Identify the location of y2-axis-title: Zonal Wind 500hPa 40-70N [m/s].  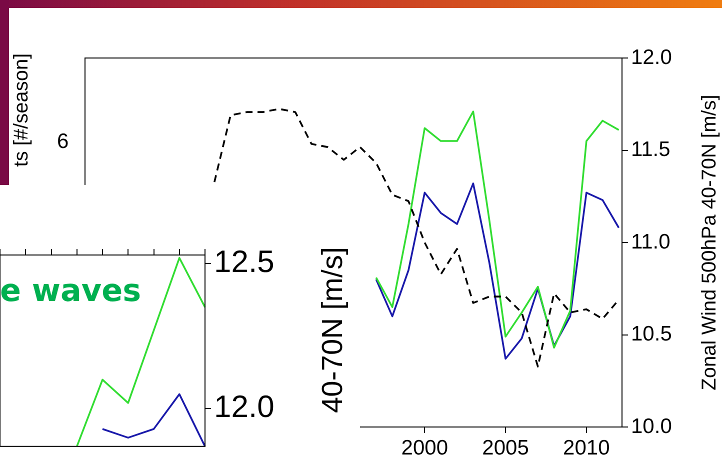
(709, 242).